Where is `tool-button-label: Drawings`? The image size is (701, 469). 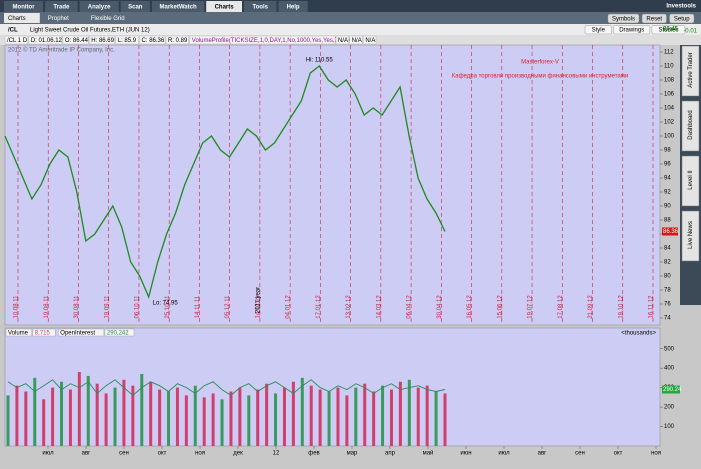 tool-button-label: Drawings is located at coordinates (631, 31).